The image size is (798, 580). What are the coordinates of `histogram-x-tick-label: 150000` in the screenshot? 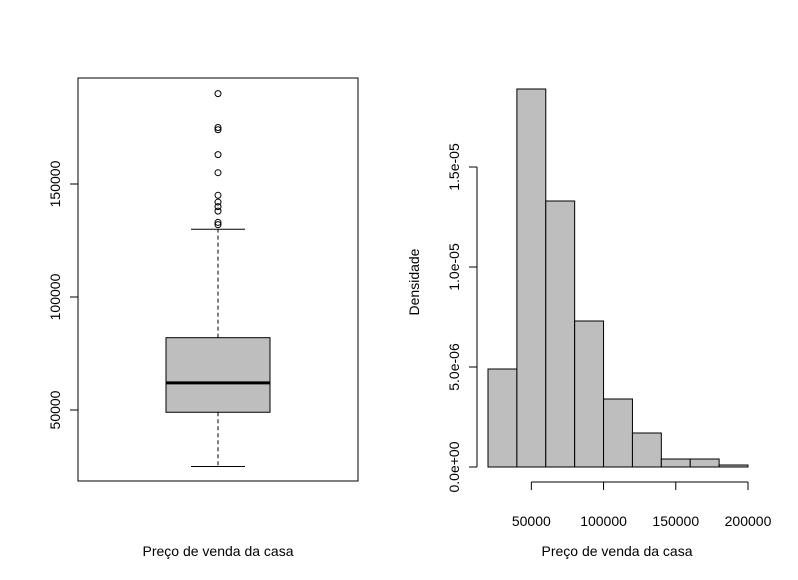 It's located at (675, 521).